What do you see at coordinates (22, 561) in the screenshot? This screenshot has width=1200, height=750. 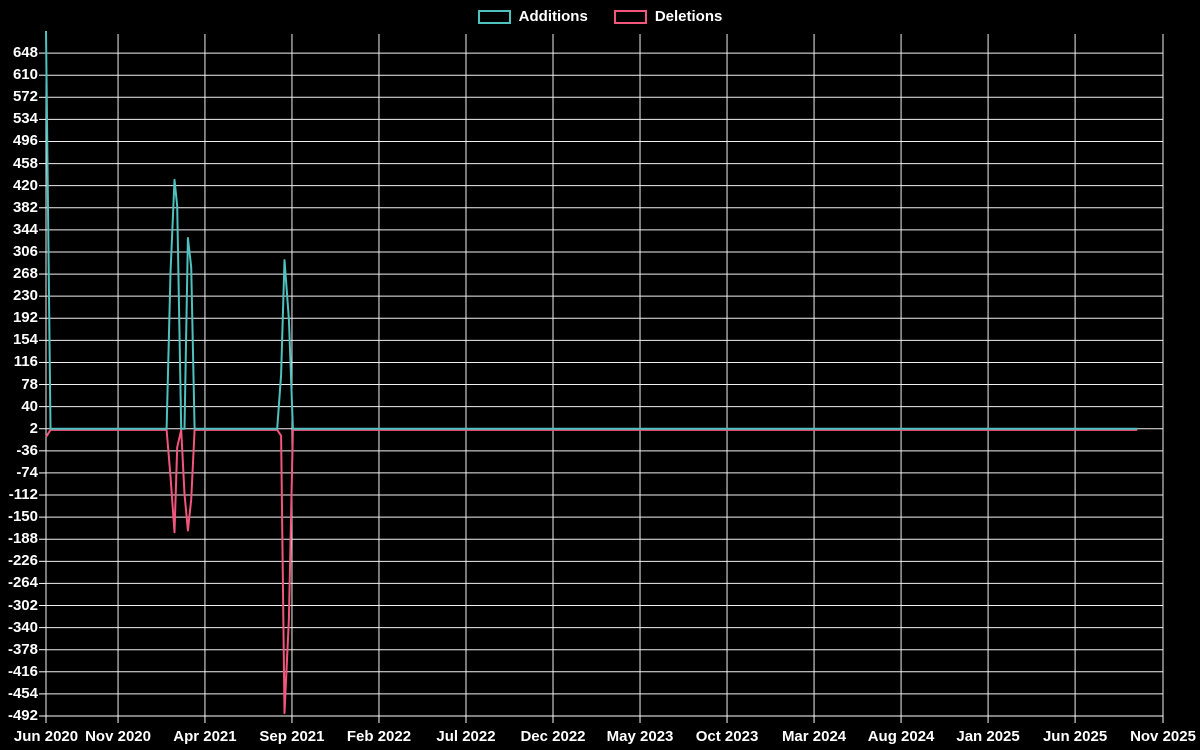 I see `y-tick-label: -226` at bounding box center [22, 561].